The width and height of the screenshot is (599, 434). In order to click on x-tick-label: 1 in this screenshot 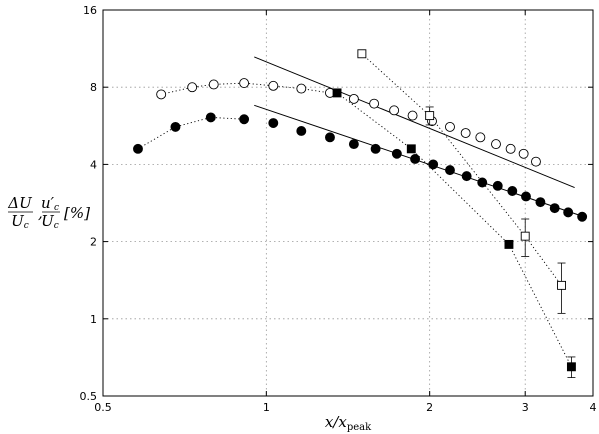, I will do `click(266, 407)`.